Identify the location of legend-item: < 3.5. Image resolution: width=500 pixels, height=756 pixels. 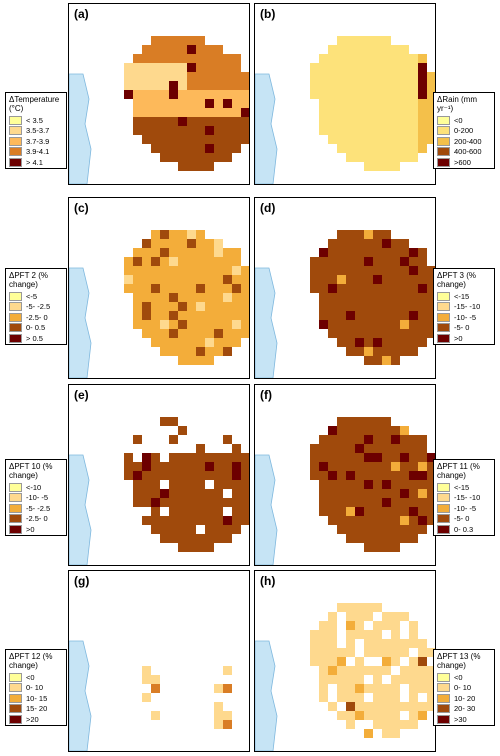
(36, 120).